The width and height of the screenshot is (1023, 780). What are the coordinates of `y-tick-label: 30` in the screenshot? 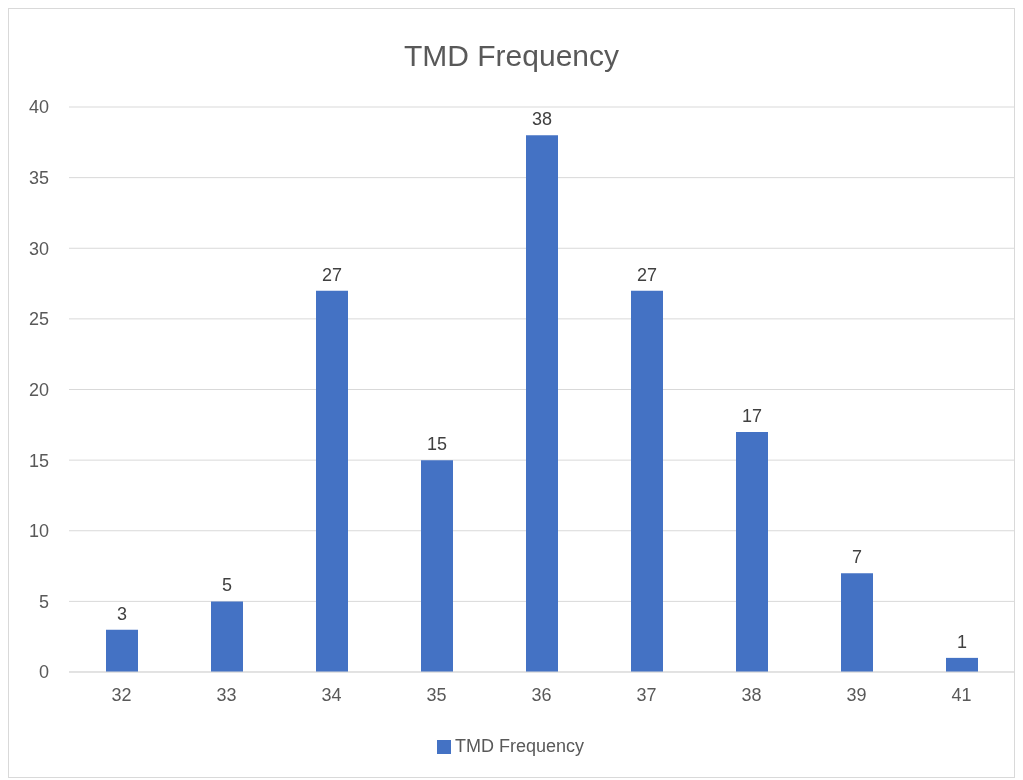 It's located at (38, 248).